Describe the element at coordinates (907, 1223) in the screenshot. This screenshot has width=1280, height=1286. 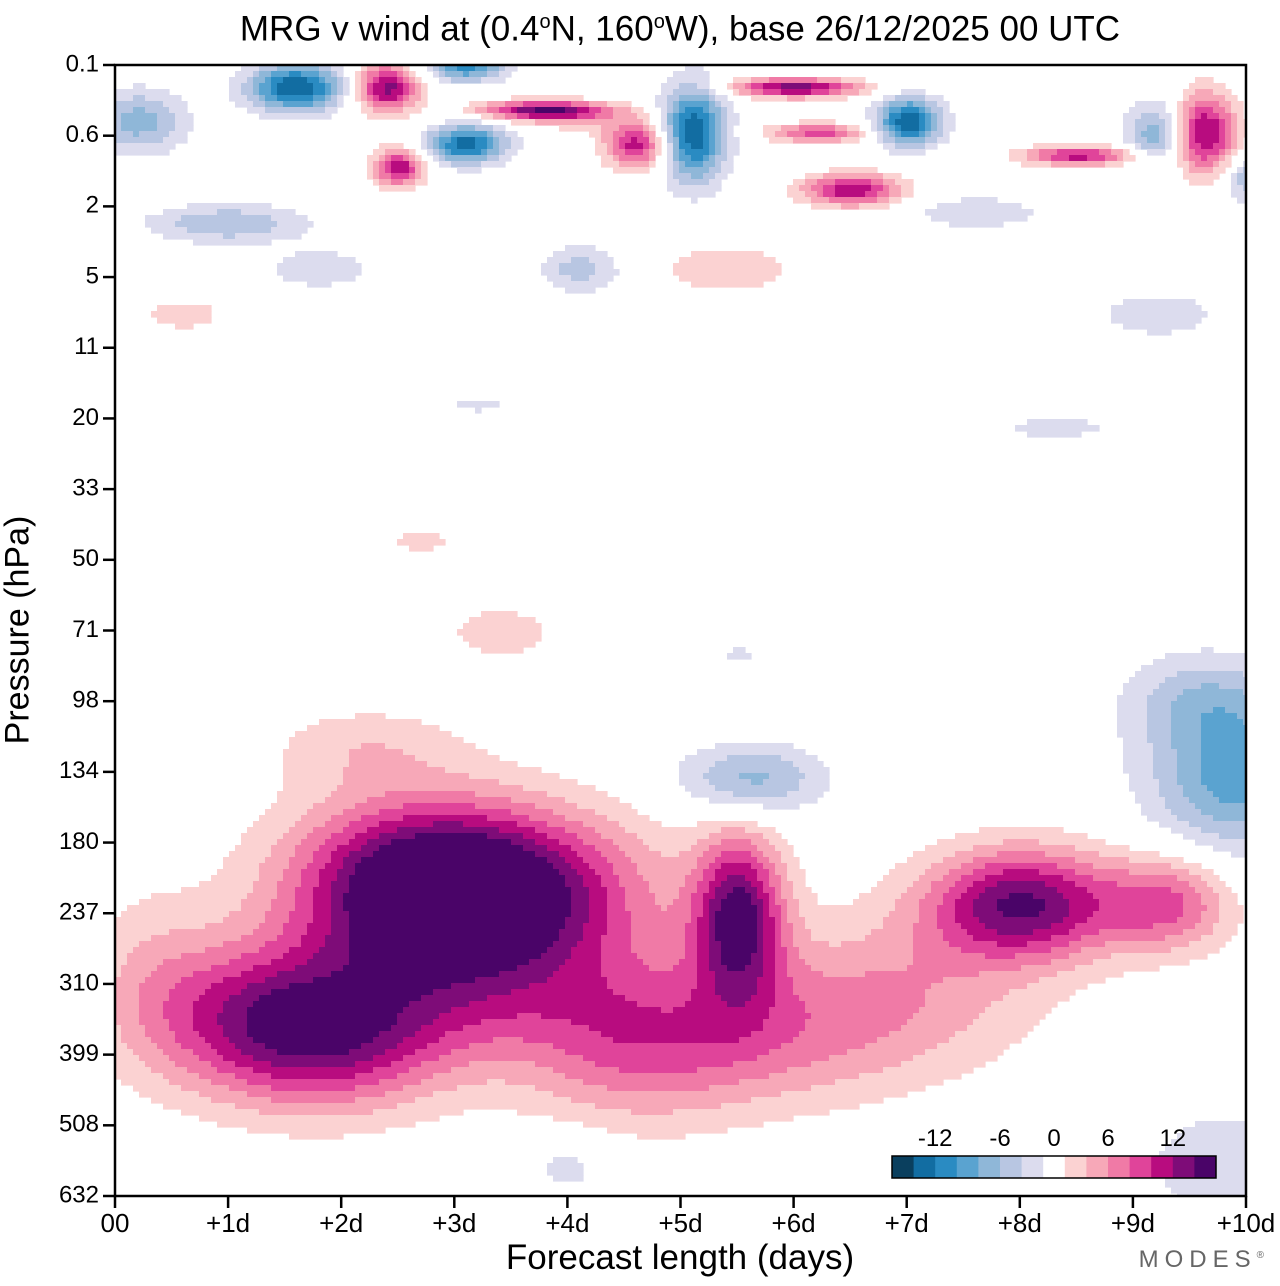
I see `x-tick-label: +7d` at that location.